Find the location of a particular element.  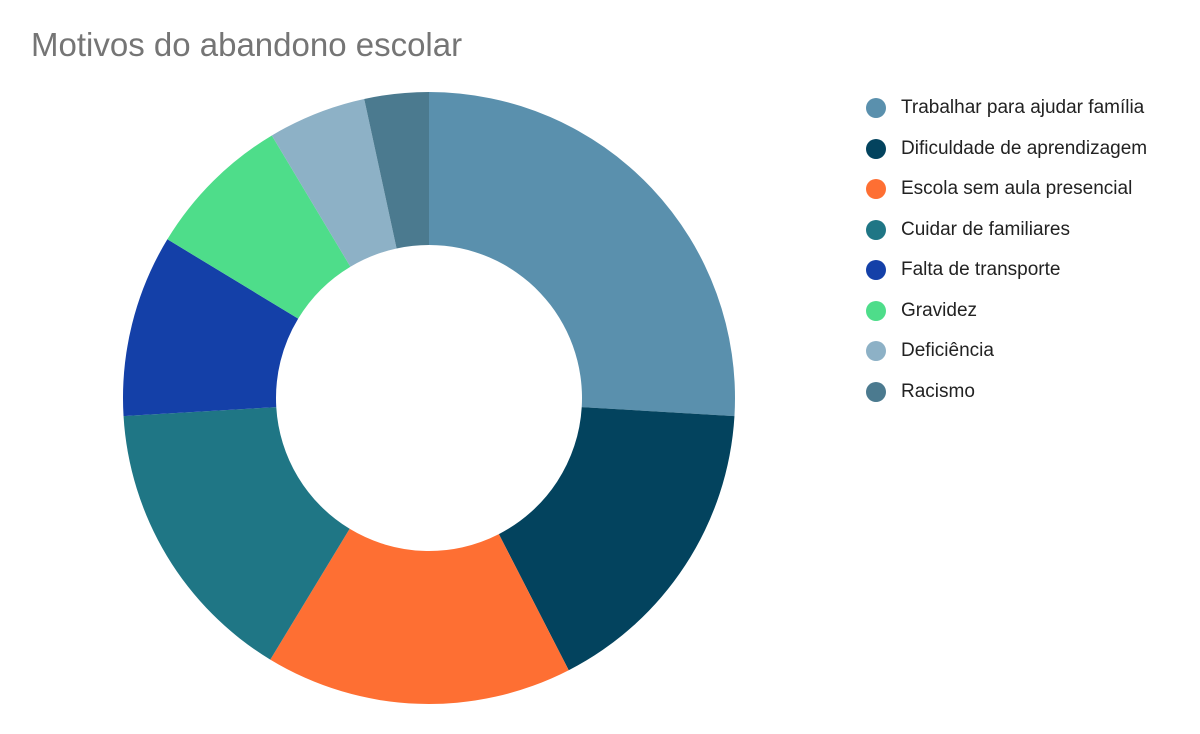

legend-item: Escola sem aula presencial is located at coordinates (1026, 189).